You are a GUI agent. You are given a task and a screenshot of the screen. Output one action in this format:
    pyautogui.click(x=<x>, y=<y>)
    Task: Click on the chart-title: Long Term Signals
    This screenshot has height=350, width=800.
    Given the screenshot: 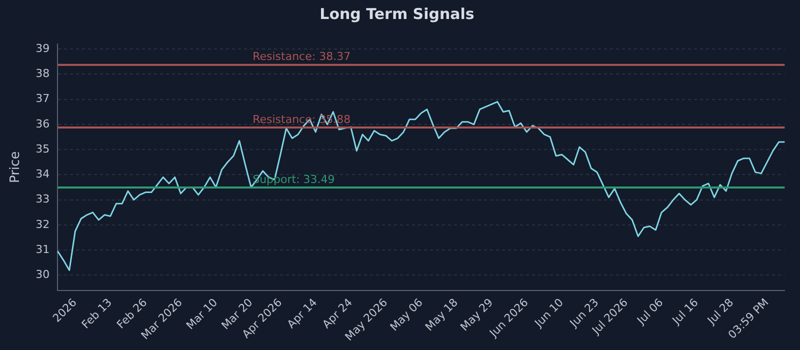 What is the action you would take?
    pyautogui.click(x=397, y=13)
    